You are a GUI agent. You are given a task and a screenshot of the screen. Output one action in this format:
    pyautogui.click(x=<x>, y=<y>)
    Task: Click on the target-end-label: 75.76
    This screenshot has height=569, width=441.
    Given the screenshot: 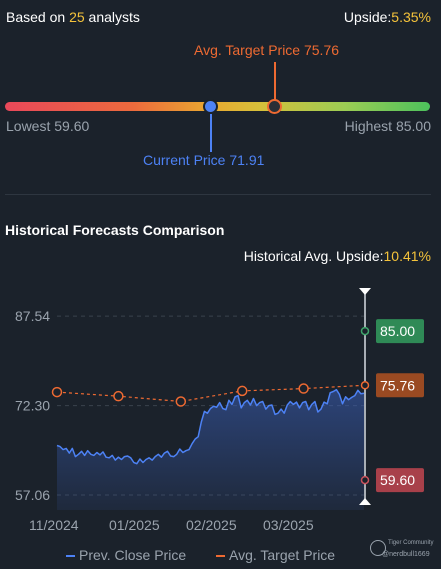 What is the action you would take?
    pyautogui.click(x=397, y=385)
    